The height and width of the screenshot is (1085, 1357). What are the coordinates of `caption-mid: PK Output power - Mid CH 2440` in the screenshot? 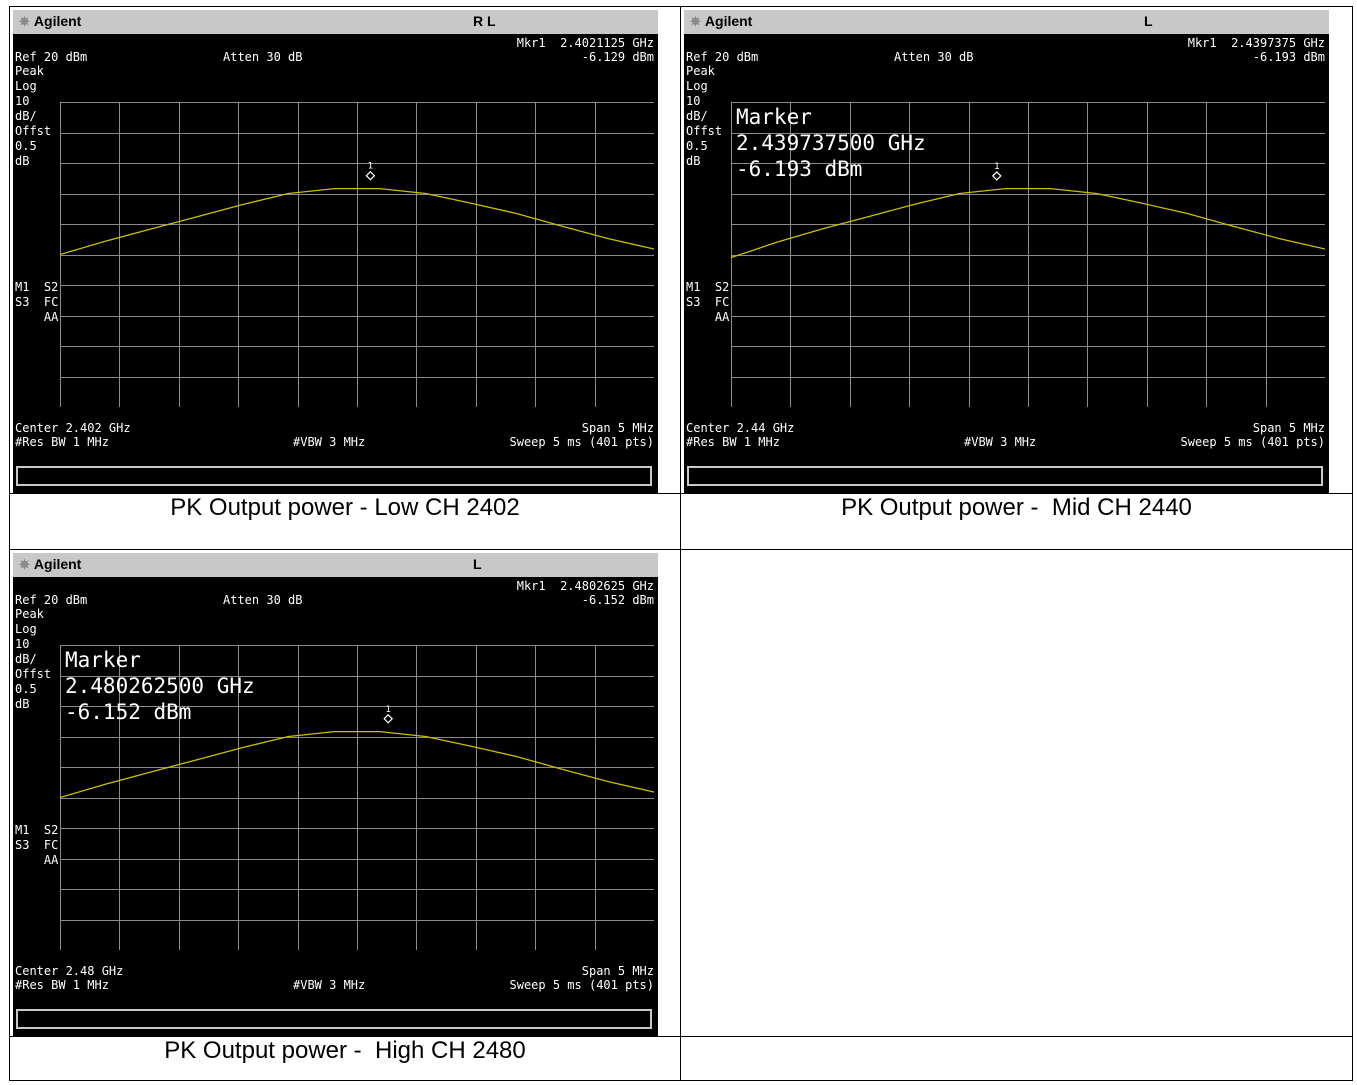 It's located at (1016, 521).